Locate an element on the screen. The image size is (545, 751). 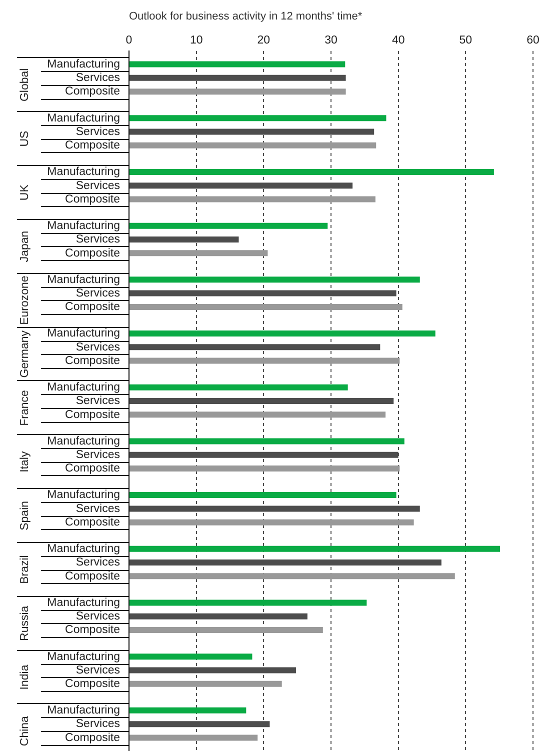
y-tick-label: UK is located at coordinates (25, 192).